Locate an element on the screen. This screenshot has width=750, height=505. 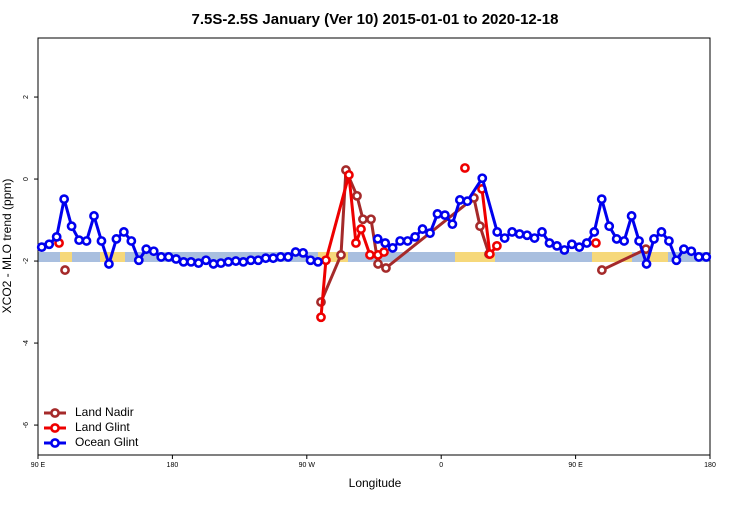
legend-label: Ocean Glint is located at coordinates (107, 442).